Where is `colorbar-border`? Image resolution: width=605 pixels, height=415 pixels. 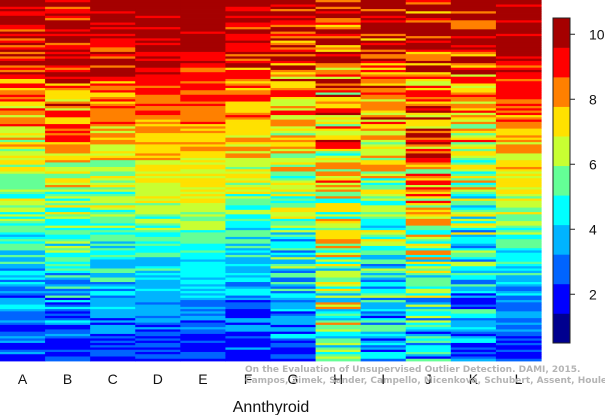
colorbar-border is located at coordinates (561, 180).